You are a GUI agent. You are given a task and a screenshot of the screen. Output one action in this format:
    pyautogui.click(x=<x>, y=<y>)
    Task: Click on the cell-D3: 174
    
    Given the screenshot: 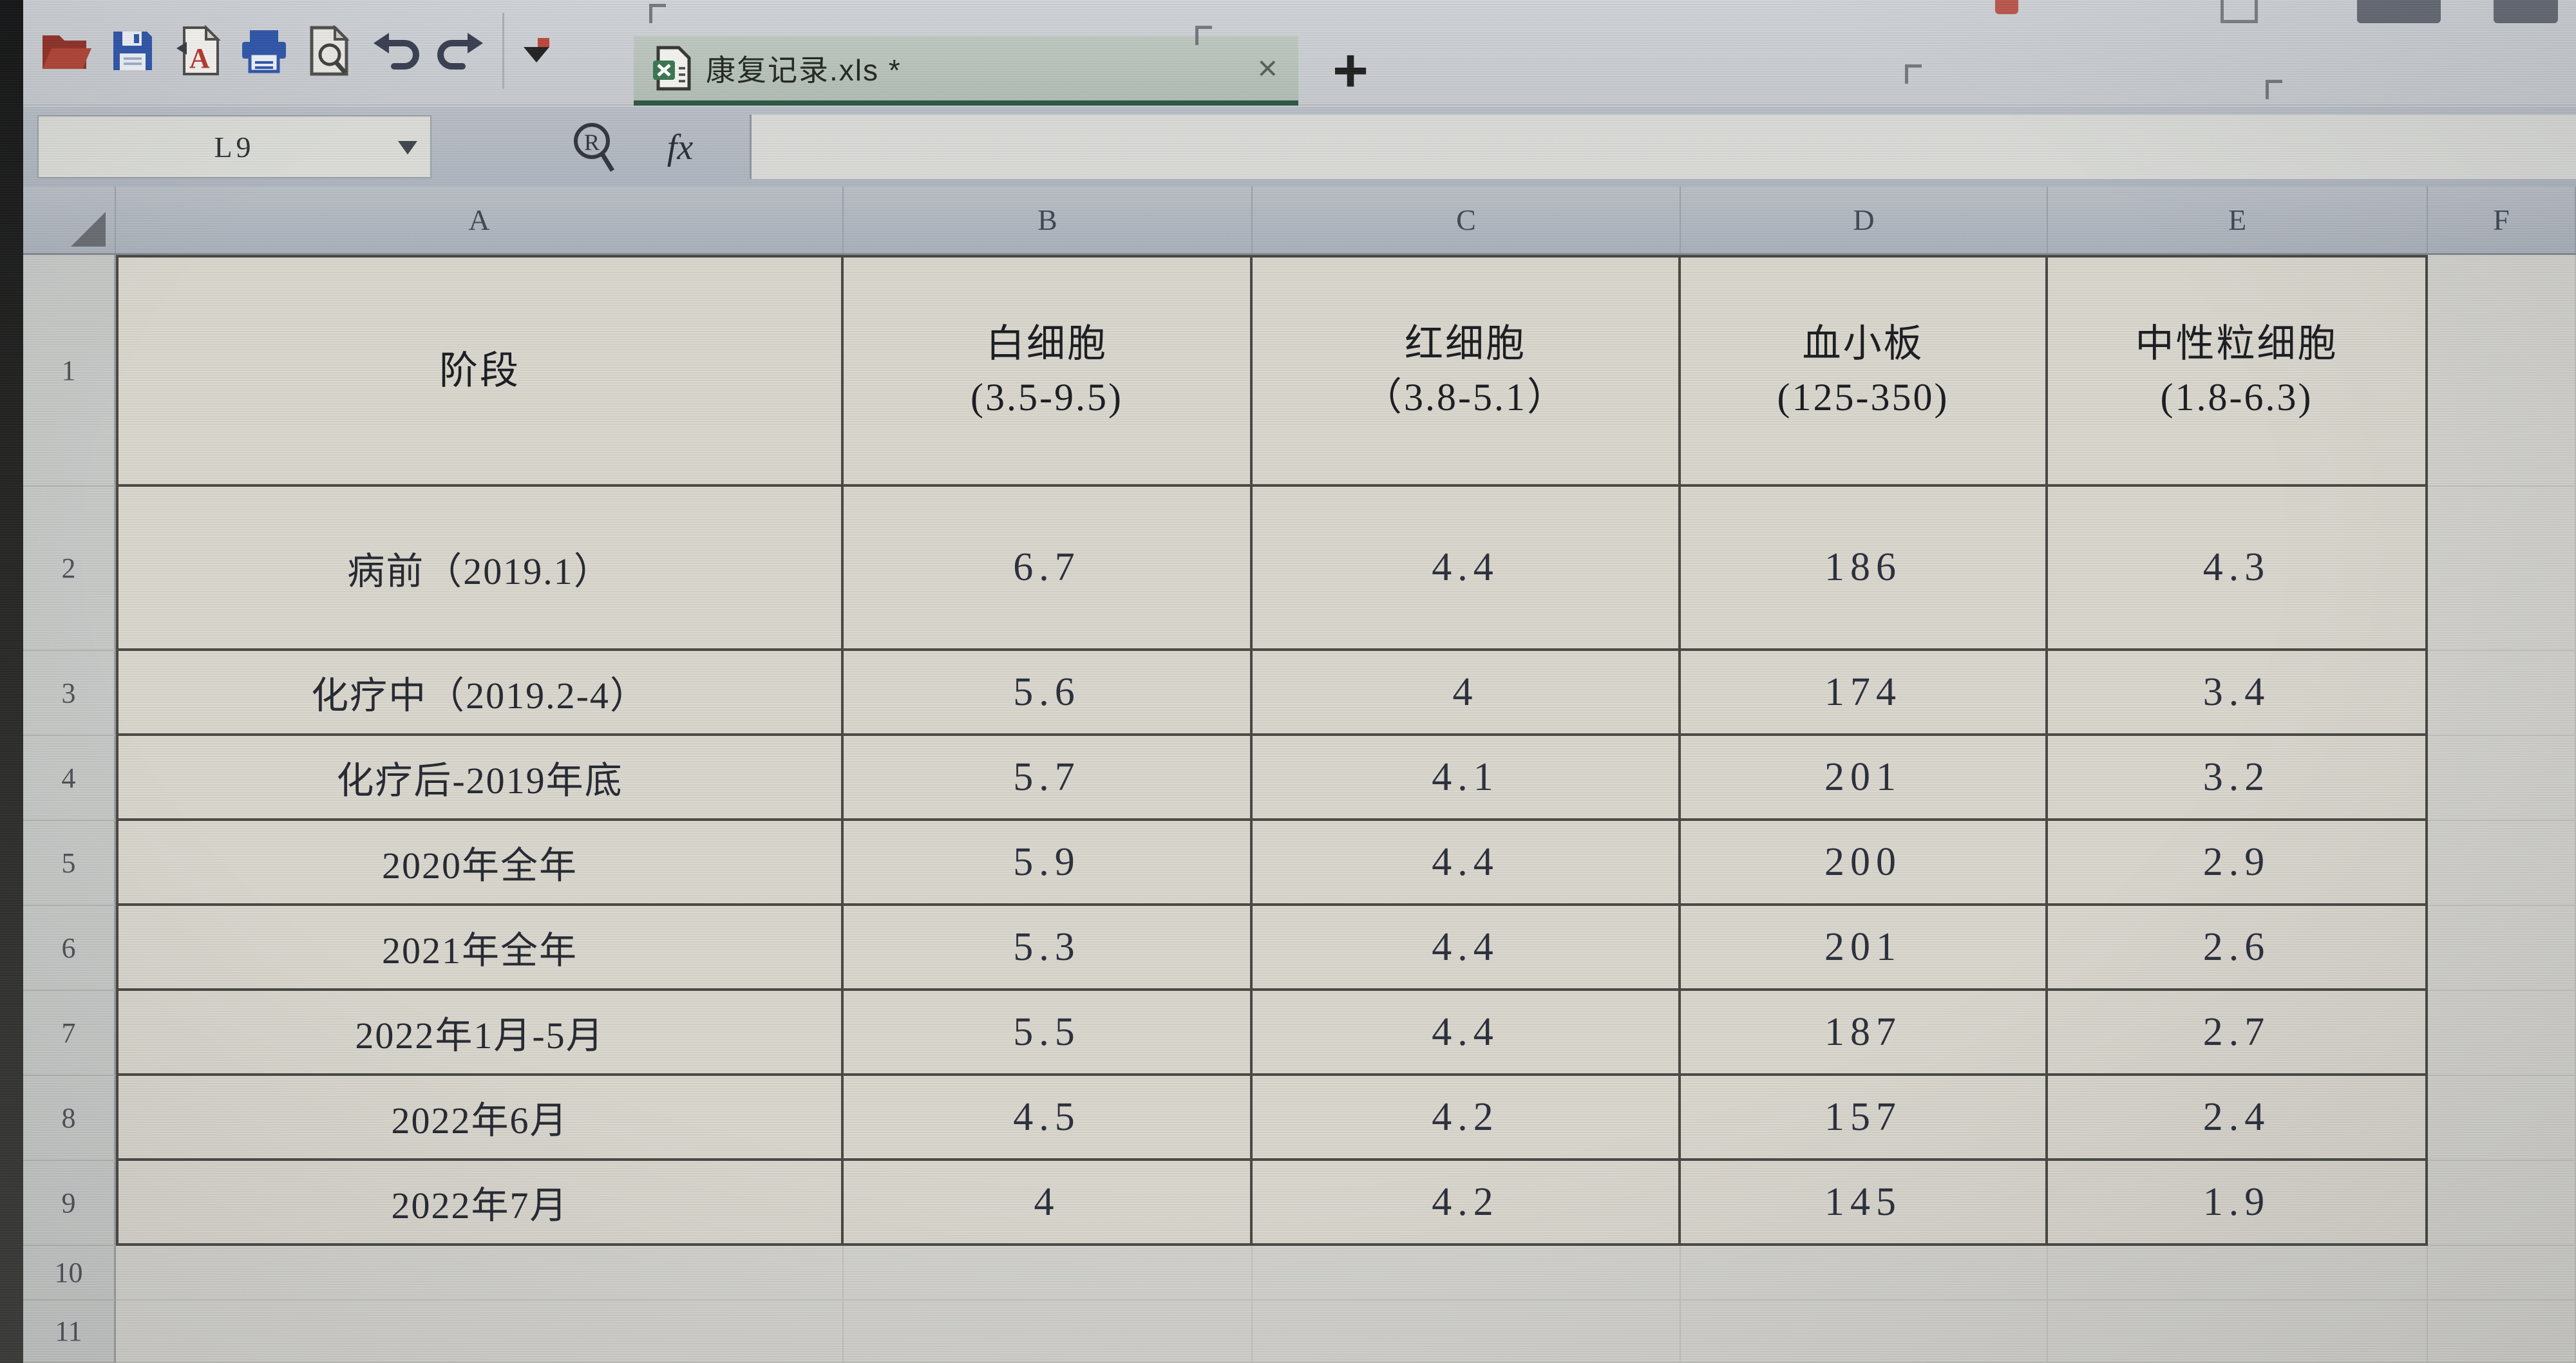 What is the action you would take?
    pyautogui.click(x=1865, y=693)
    